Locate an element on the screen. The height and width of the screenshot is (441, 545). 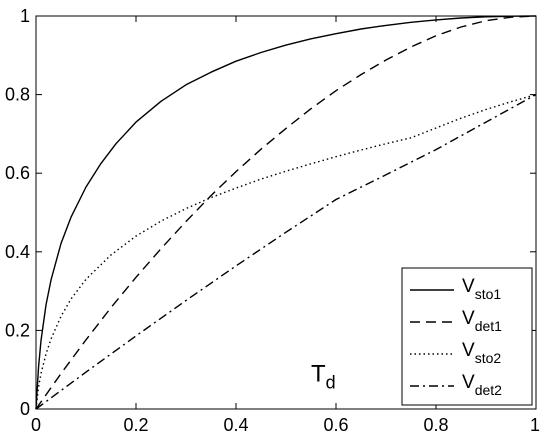
legend-label-sub: det2 is located at coordinates (488, 390).